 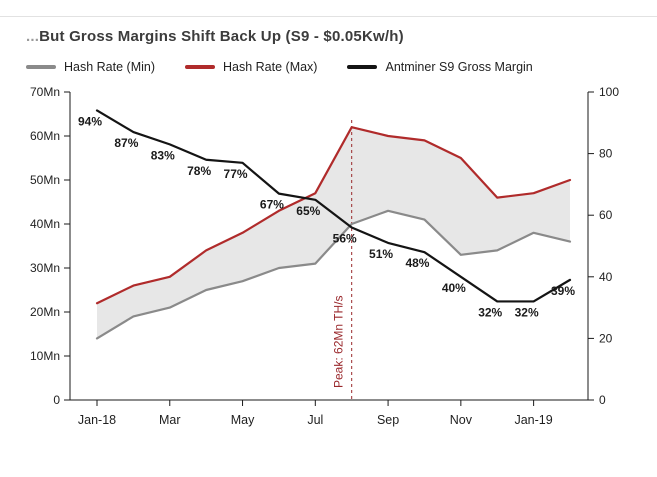 What do you see at coordinates (236, 174) in the screenshot?
I see `gross-margin-data-label: 77%` at bounding box center [236, 174].